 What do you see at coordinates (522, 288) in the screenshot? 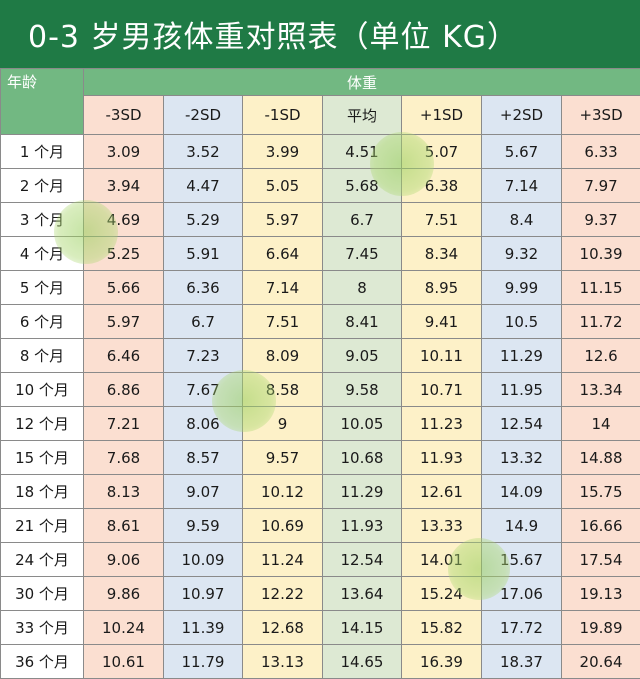
I see `weight-value-cell: 9.99` at bounding box center [522, 288].